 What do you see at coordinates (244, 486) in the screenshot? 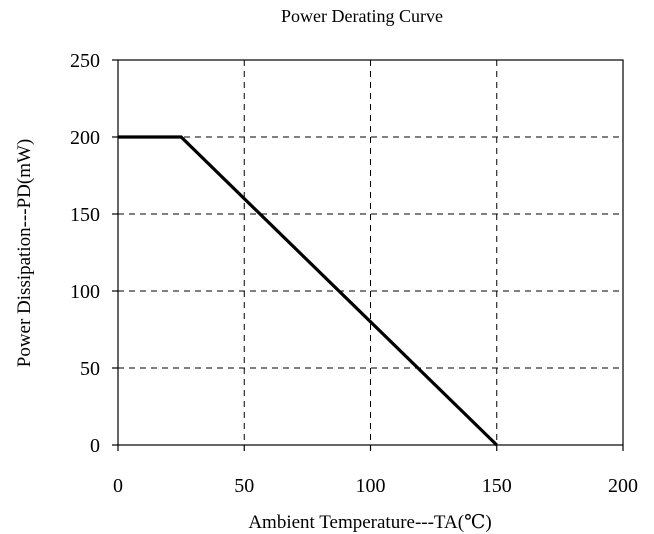
I see `x-tick-label: 50` at bounding box center [244, 486].